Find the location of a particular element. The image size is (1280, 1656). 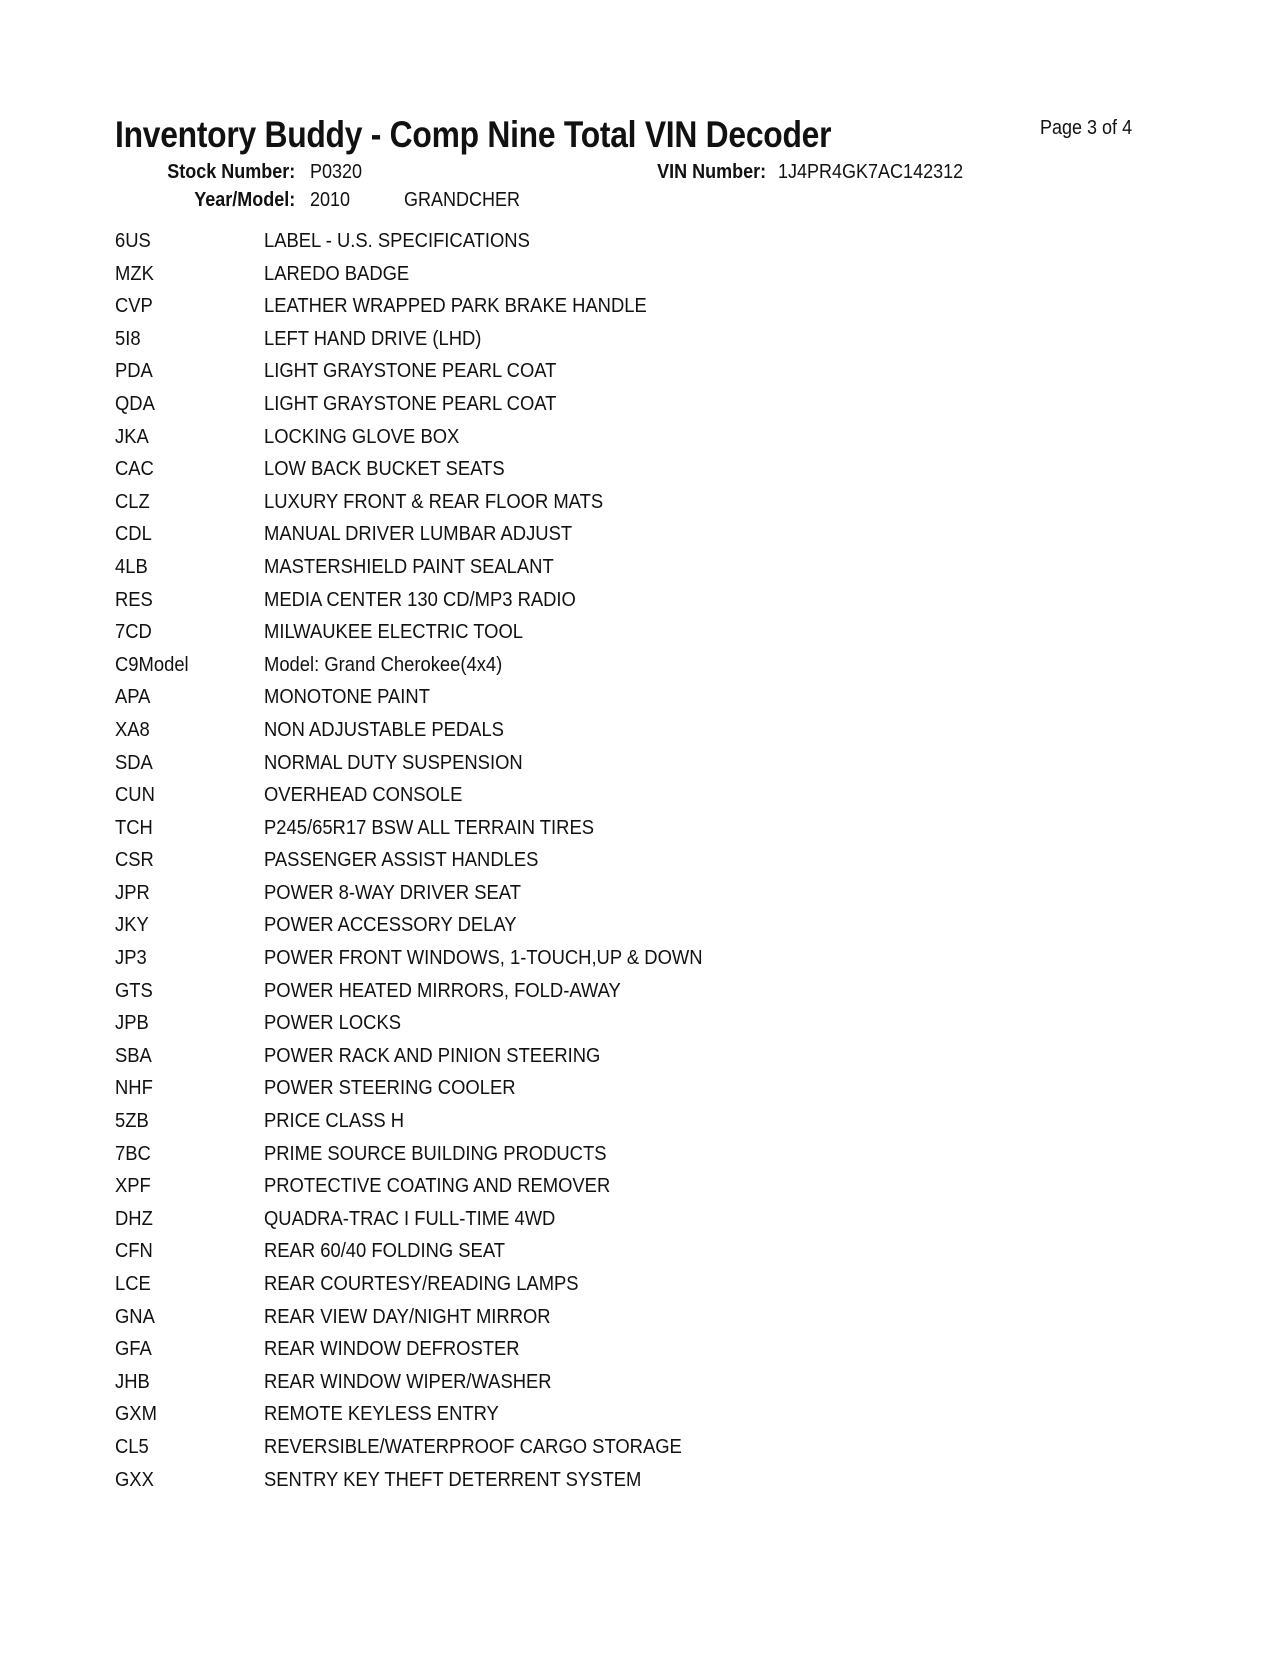

option-description: LABEL - U.S. SPECIFICATIONS is located at coordinates (397, 241).